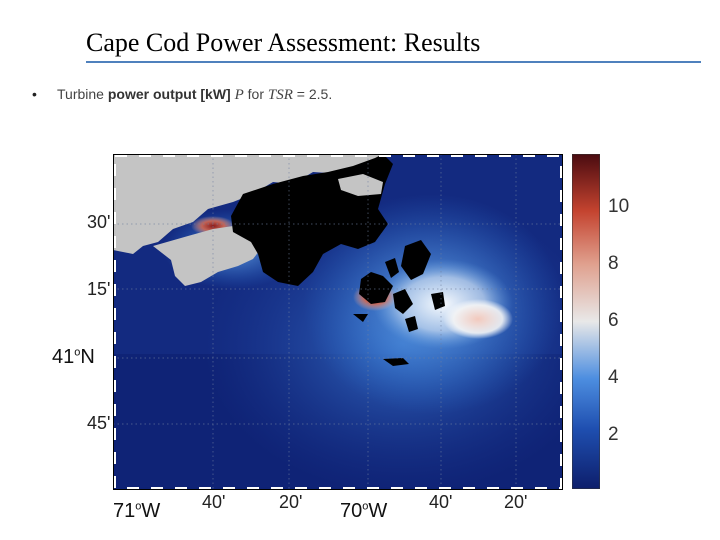  I want to click on lat-label-41n: 41oN, so click(73, 357).